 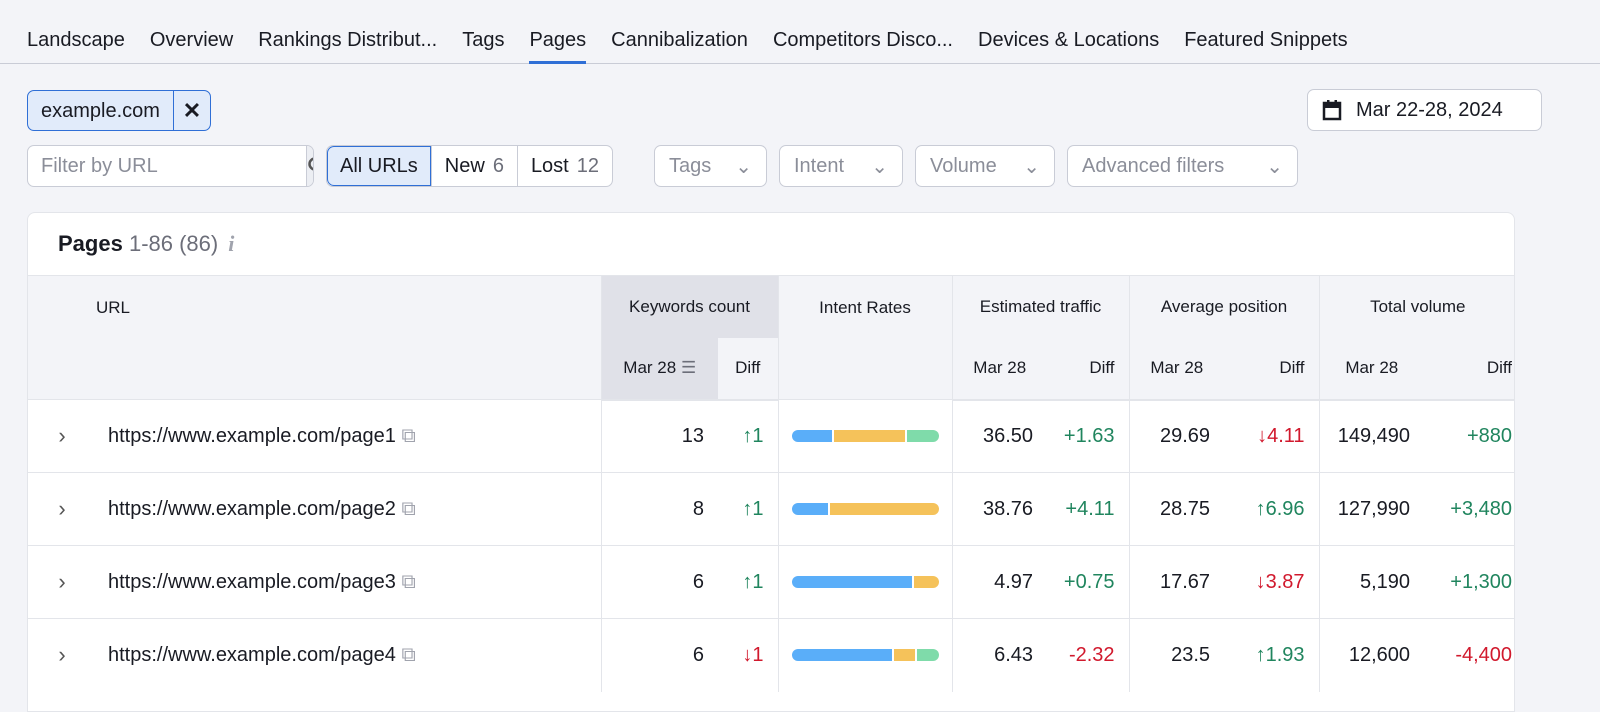 I want to click on average-position-header: Average position, so click(x=1224, y=306).